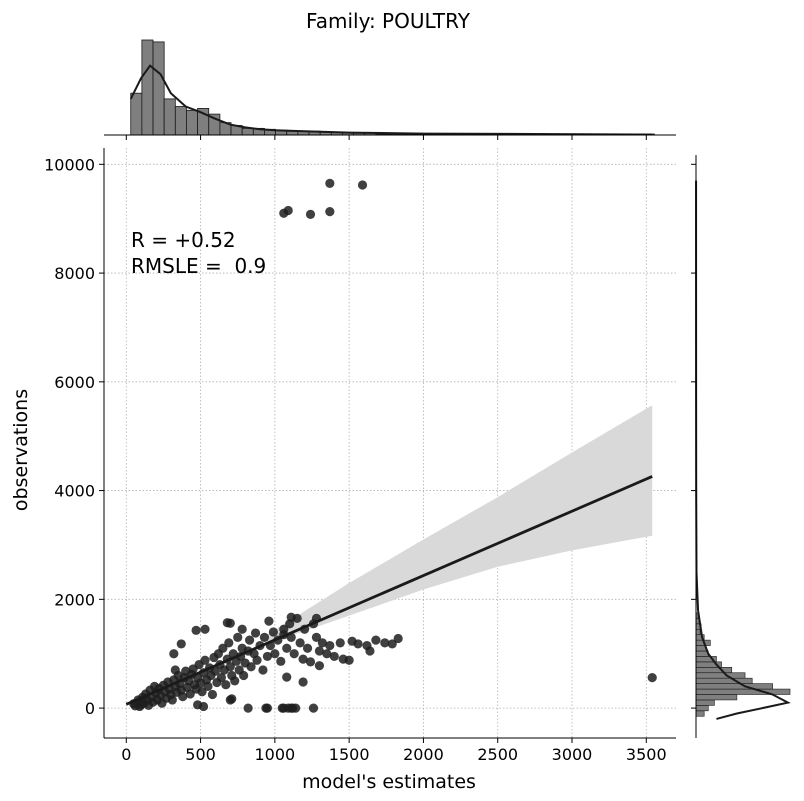  What do you see at coordinates (200, 754) in the screenshot?
I see `x-tick-label: 500` at bounding box center [200, 754].